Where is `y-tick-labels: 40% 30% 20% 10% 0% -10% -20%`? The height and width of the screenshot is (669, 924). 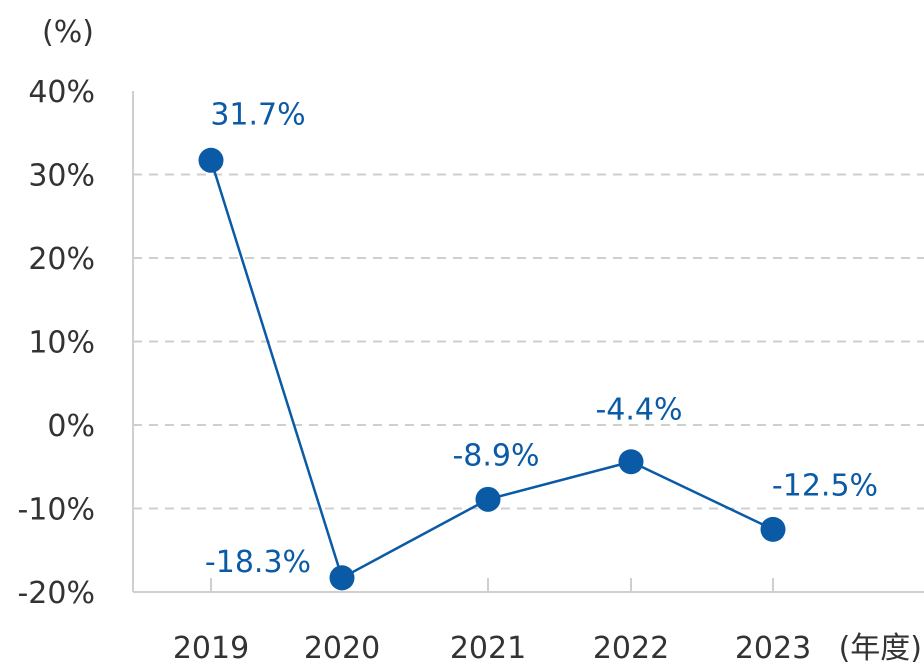 y-tick-labels: 40% 30% 20% 10% 0% -10% -20% is located at coordinates (56, 343).